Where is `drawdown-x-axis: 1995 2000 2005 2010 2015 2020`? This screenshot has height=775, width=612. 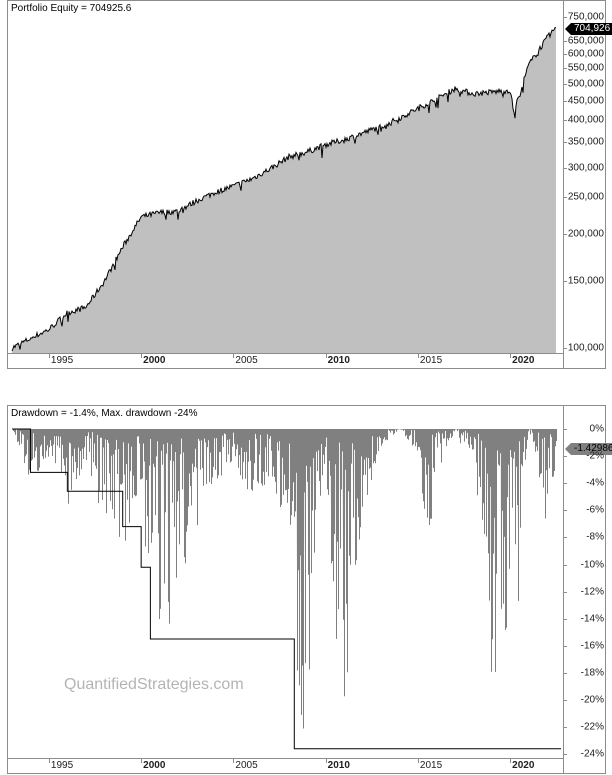 drawdown-x-axis: 1995 2000 2005 2010 2015 2020 is located at coordinates (285, 766).